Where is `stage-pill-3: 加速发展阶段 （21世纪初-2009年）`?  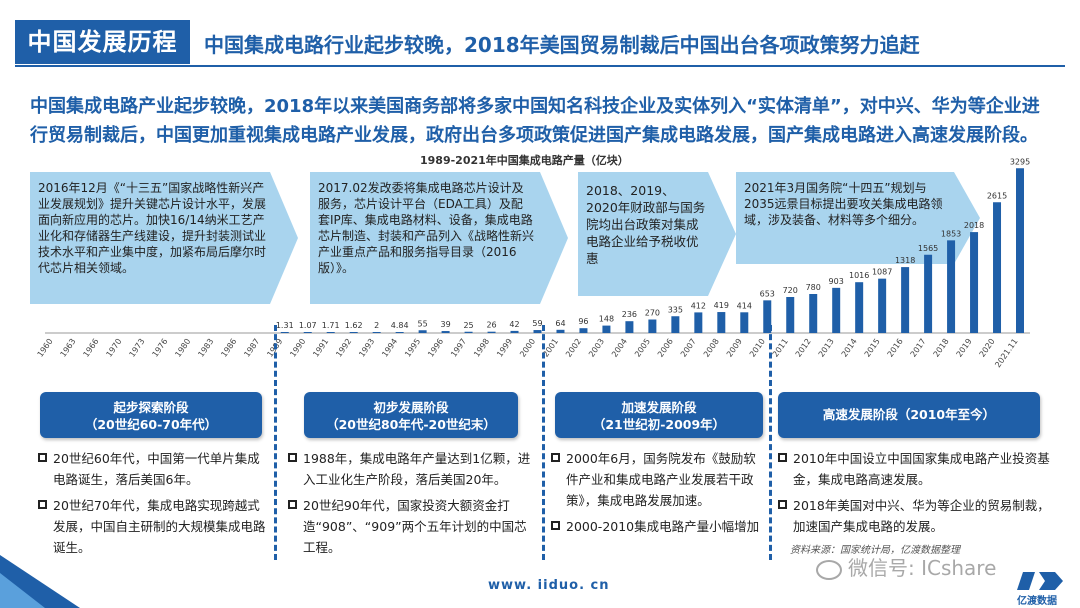 stage-pill-3: 加速发展阶段 （21世纪初-2009年） is located at coordinates (659, 415).